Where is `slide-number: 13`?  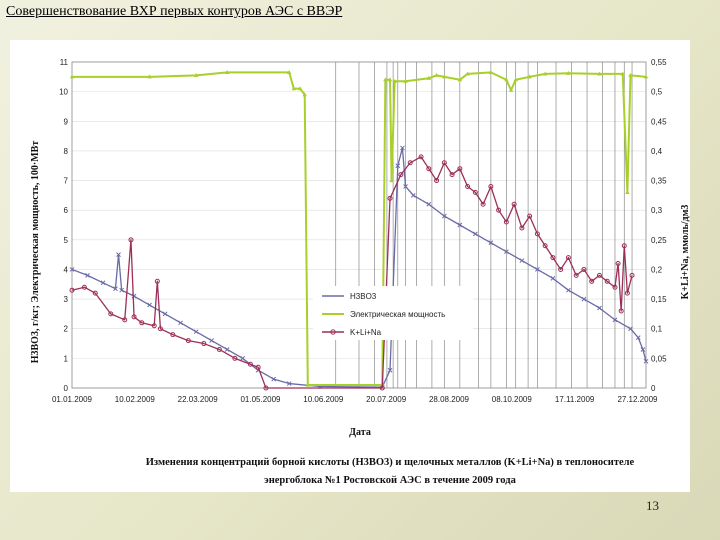
slide-number: 13 is located at coordinates (652, 505).